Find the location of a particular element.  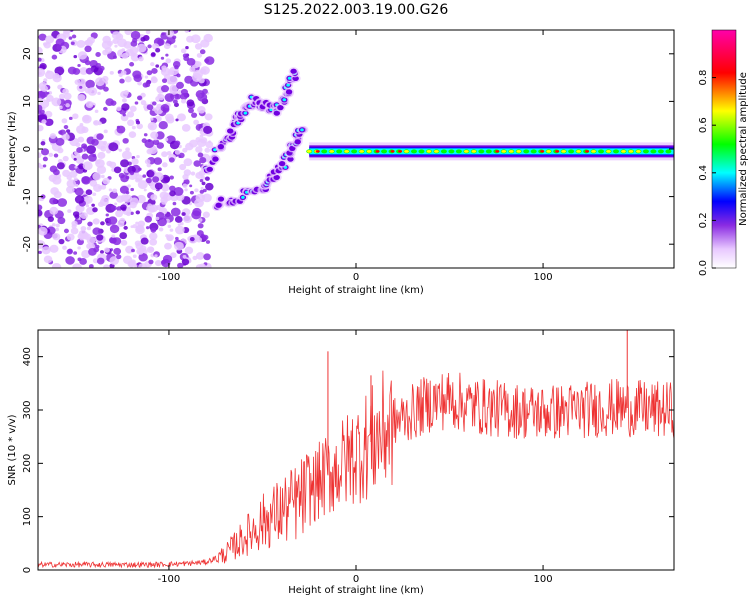

colorbar-label: Normalized spectral amplitude is located at coordinates (743, 149).